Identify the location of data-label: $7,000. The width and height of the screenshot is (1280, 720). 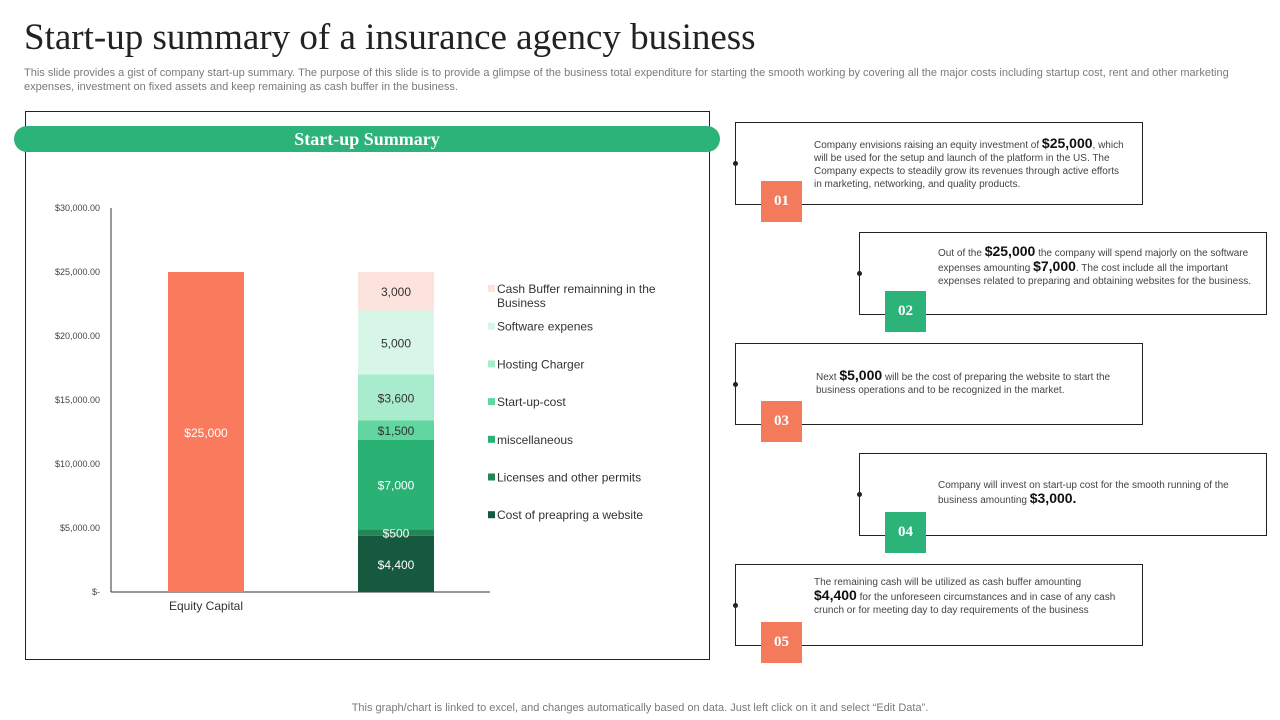
(396, 485).